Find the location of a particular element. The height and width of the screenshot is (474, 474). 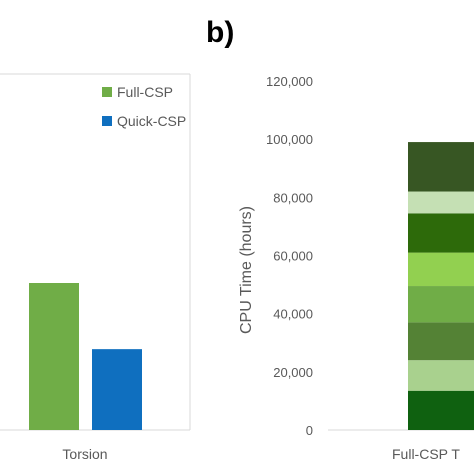

legend-swatch-full-csp is located at coordinates (107, 92).